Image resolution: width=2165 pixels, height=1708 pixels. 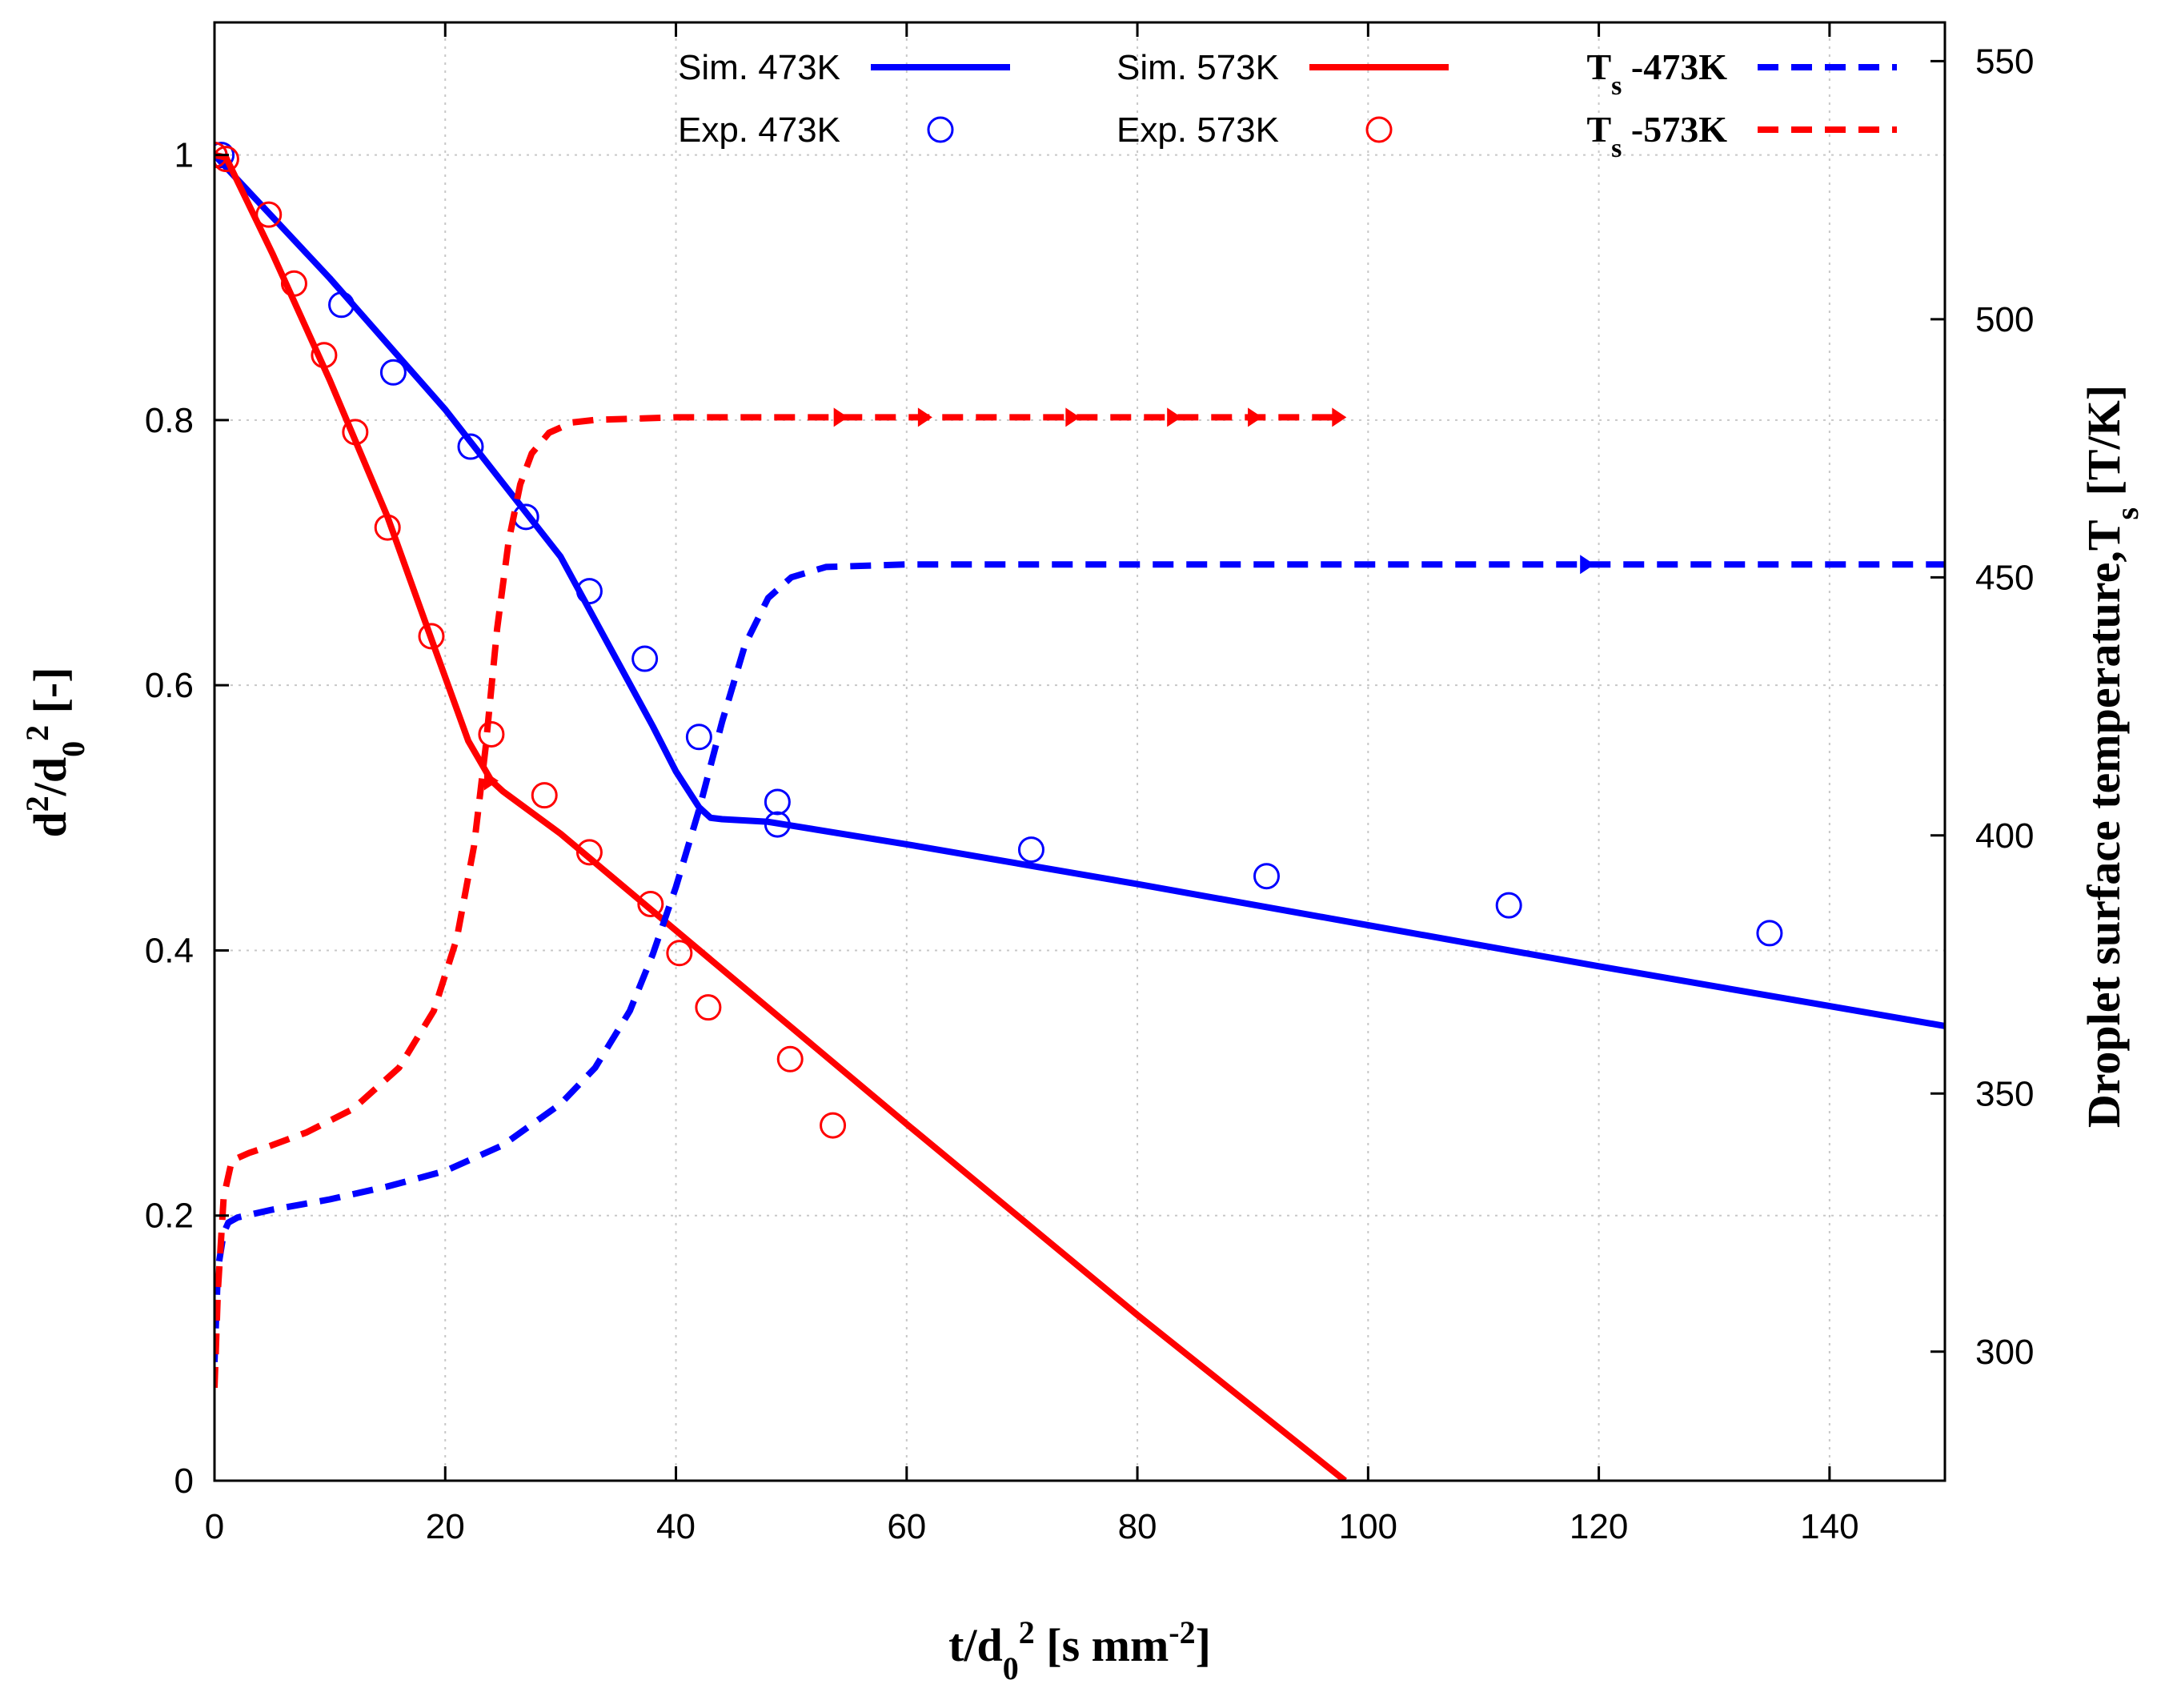 I want to click on legend-item-5: Ts -573K, so click(x=1741, y=136).